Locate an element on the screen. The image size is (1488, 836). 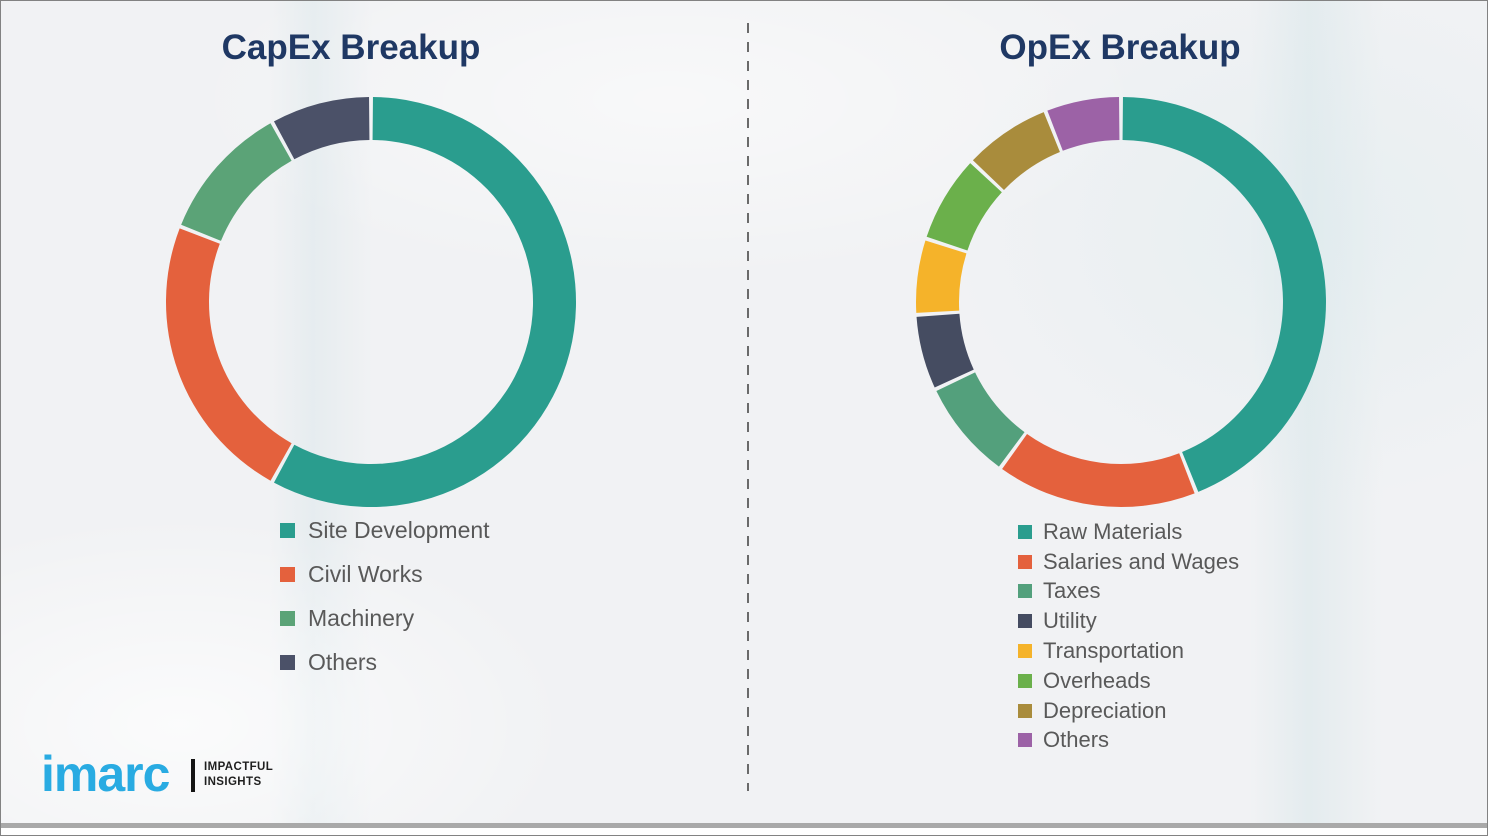
legend-swatch-machinery is located at coordinates (287, 618).